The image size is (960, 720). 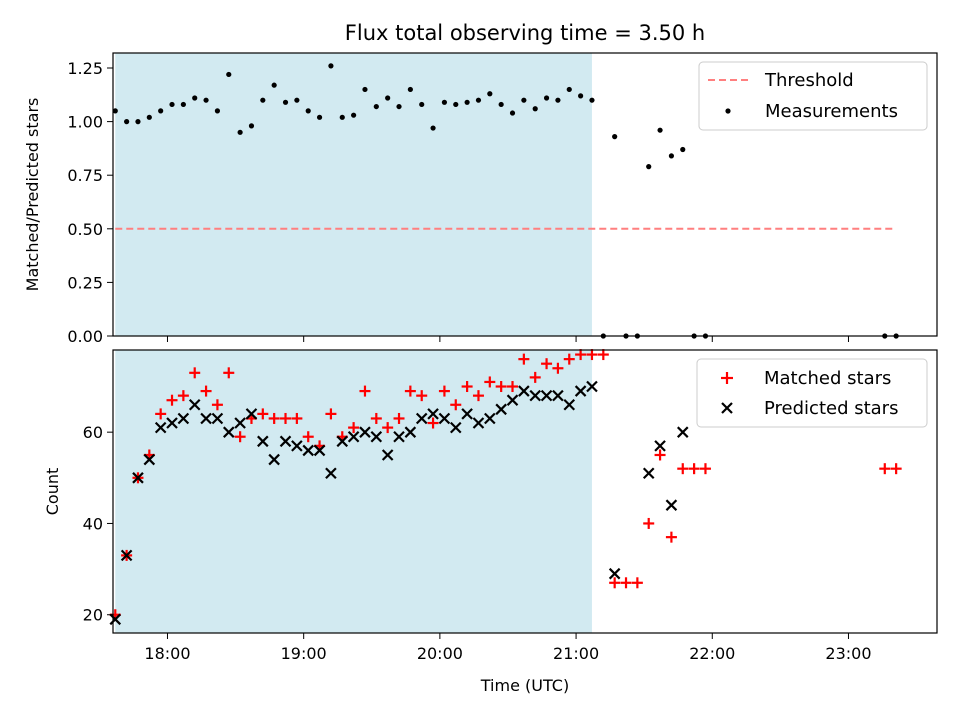 I want to click on y-tick-label: 40, so click(x=93, y=523).